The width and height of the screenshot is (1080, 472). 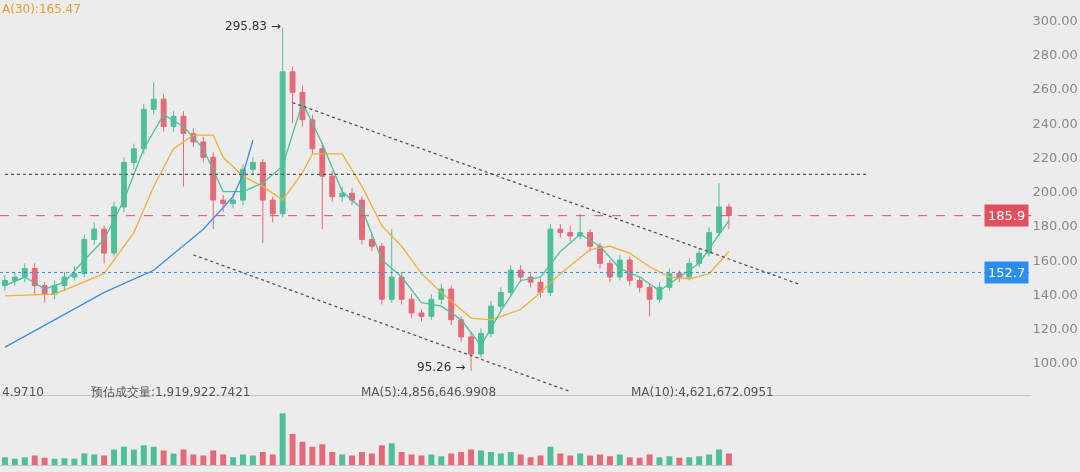 I want to click on annotation: 95.26 →, so click(x=441, y=367).